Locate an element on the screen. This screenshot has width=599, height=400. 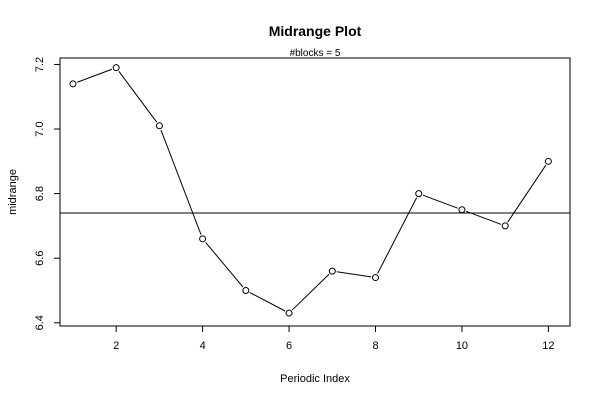
x-tick-label-10: 10 is located at coordinates (462, 346).